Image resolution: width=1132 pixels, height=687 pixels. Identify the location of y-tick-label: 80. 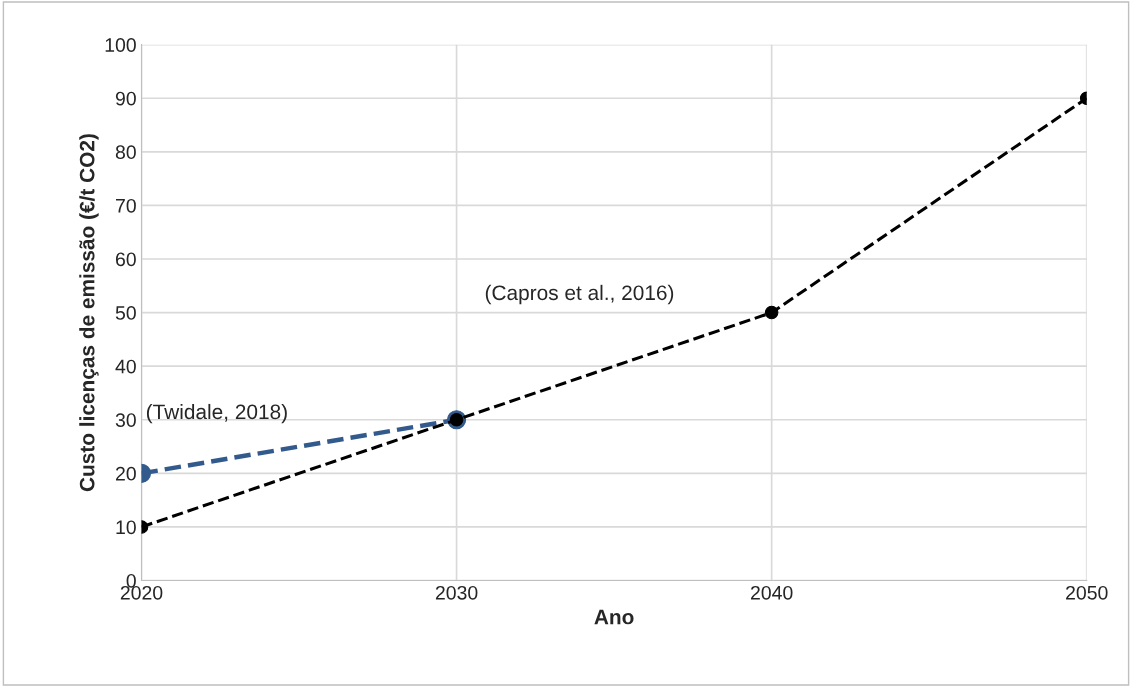
(125, 152).